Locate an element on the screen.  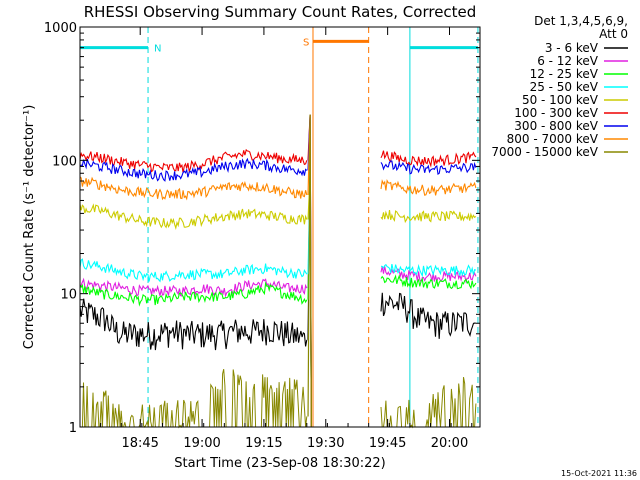
legend-header-line-1: Det 1,3,4,5,6,9, is located at coordinates (581, 21).